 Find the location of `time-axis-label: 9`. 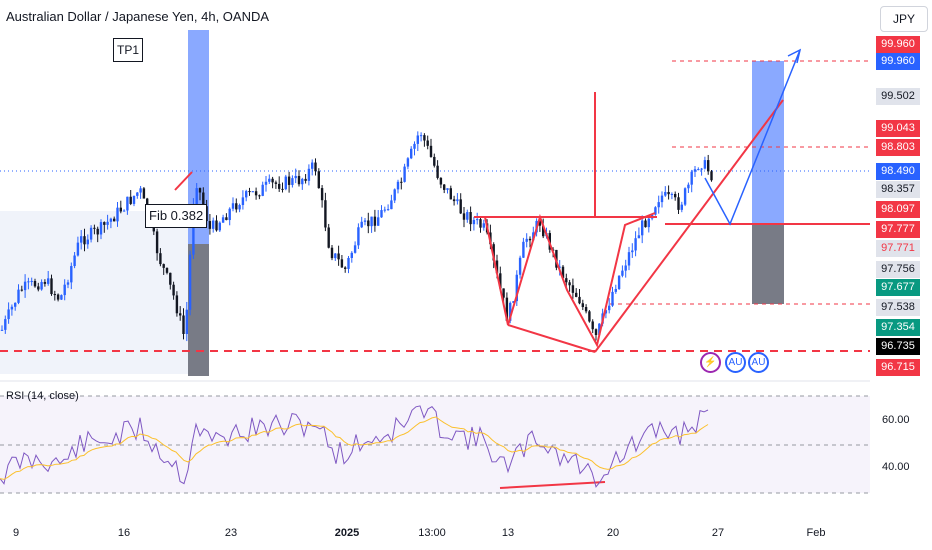

time-axis-label: 9 is located at coordinates (16, 533).